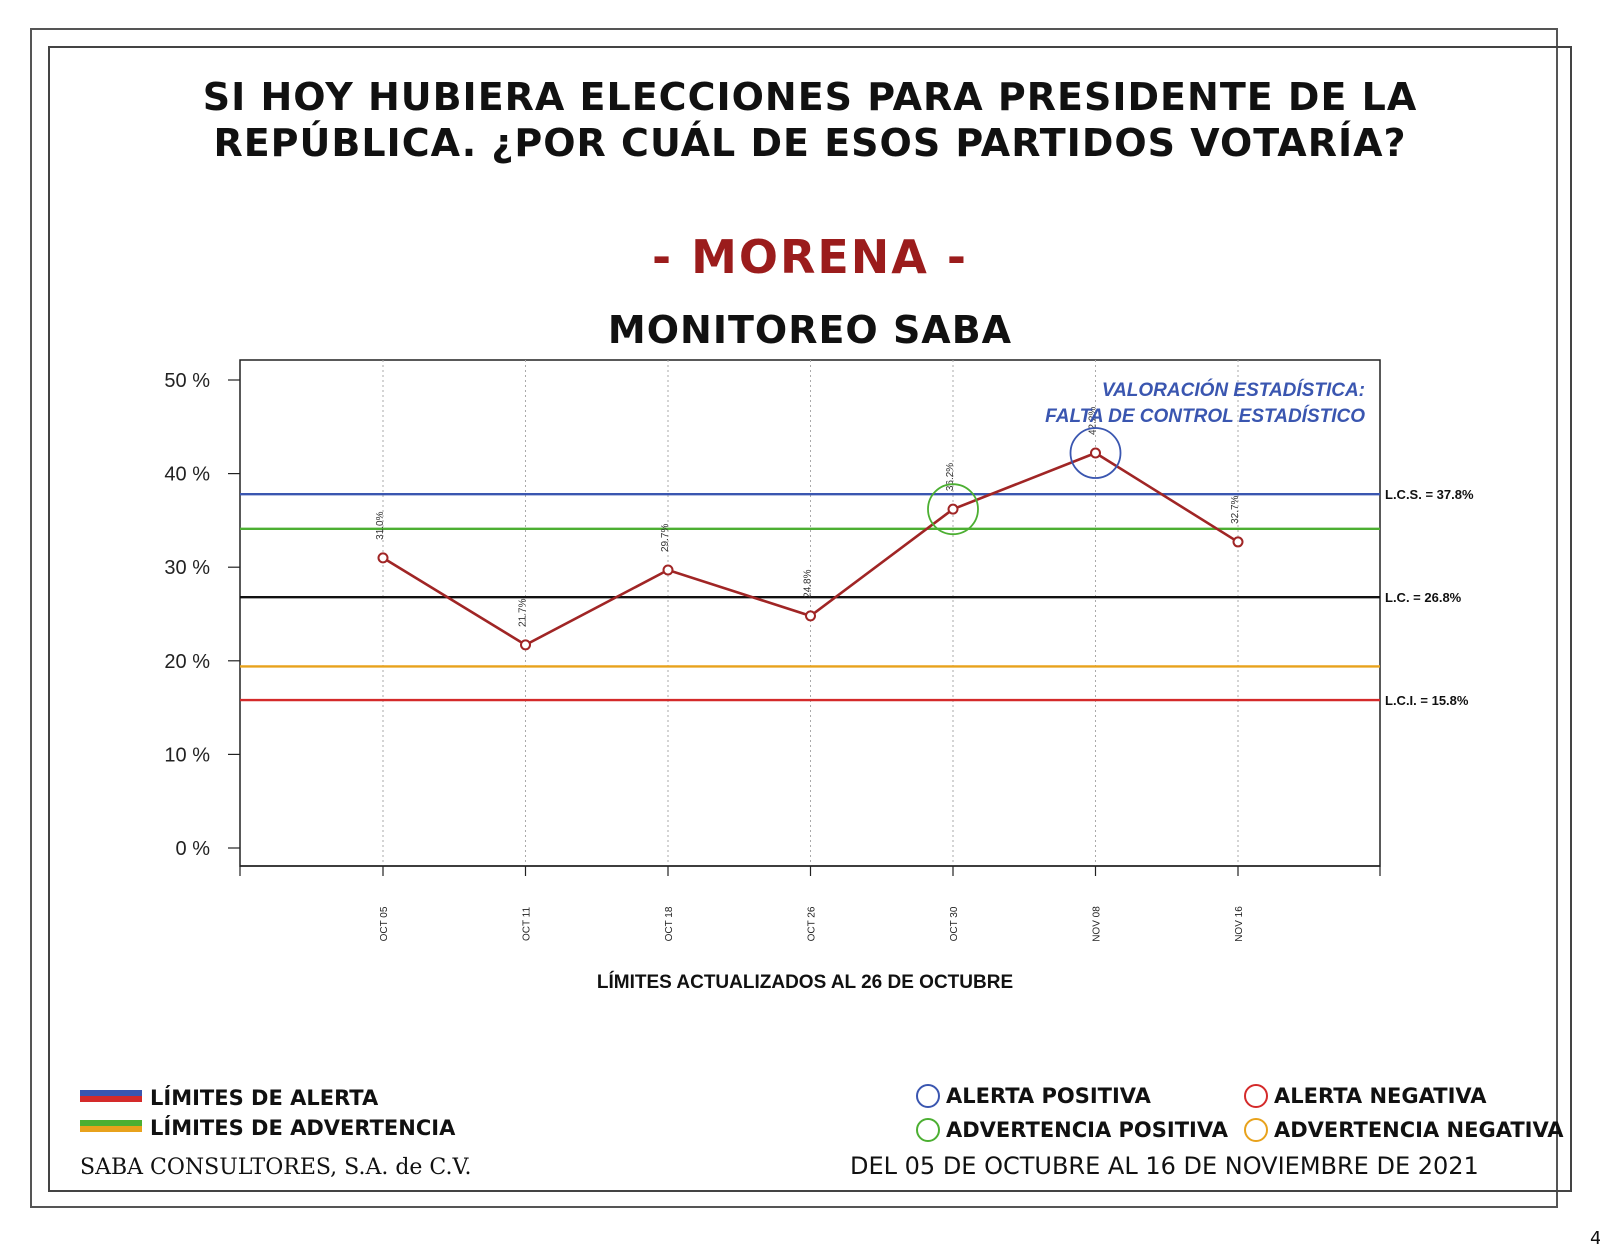  Describe the element at coordinates (810, 257) in the screenshot. I see `party-title: - MORENA -` at that location.